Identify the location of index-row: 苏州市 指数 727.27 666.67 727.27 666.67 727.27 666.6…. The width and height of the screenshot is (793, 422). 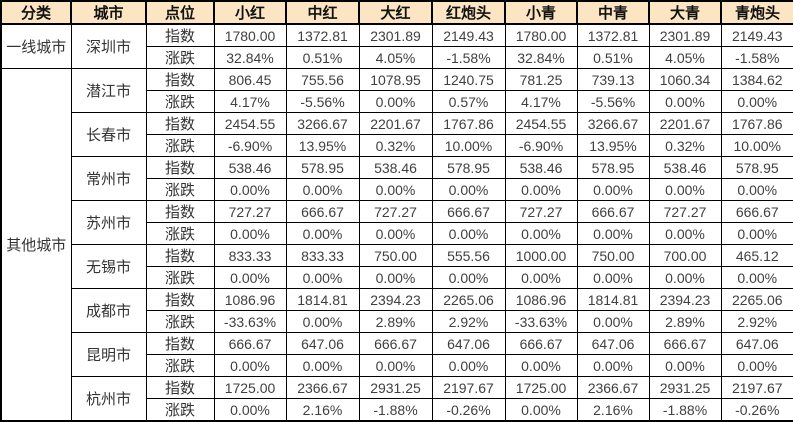
(397, 222).